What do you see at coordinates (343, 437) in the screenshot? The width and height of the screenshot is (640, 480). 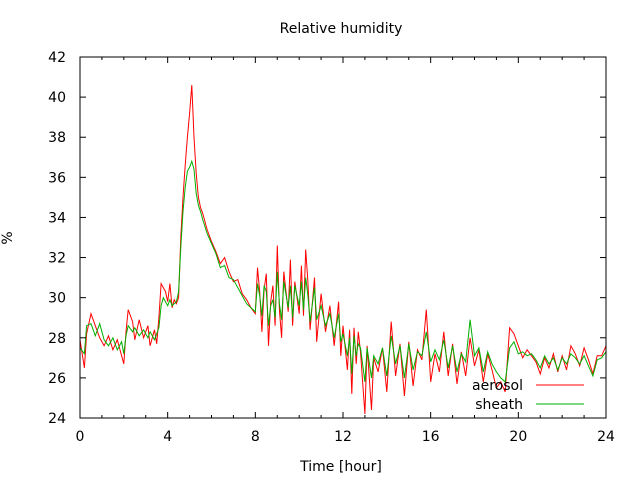 I see `x-tick-label: 12` at bounding box center [343, 437].